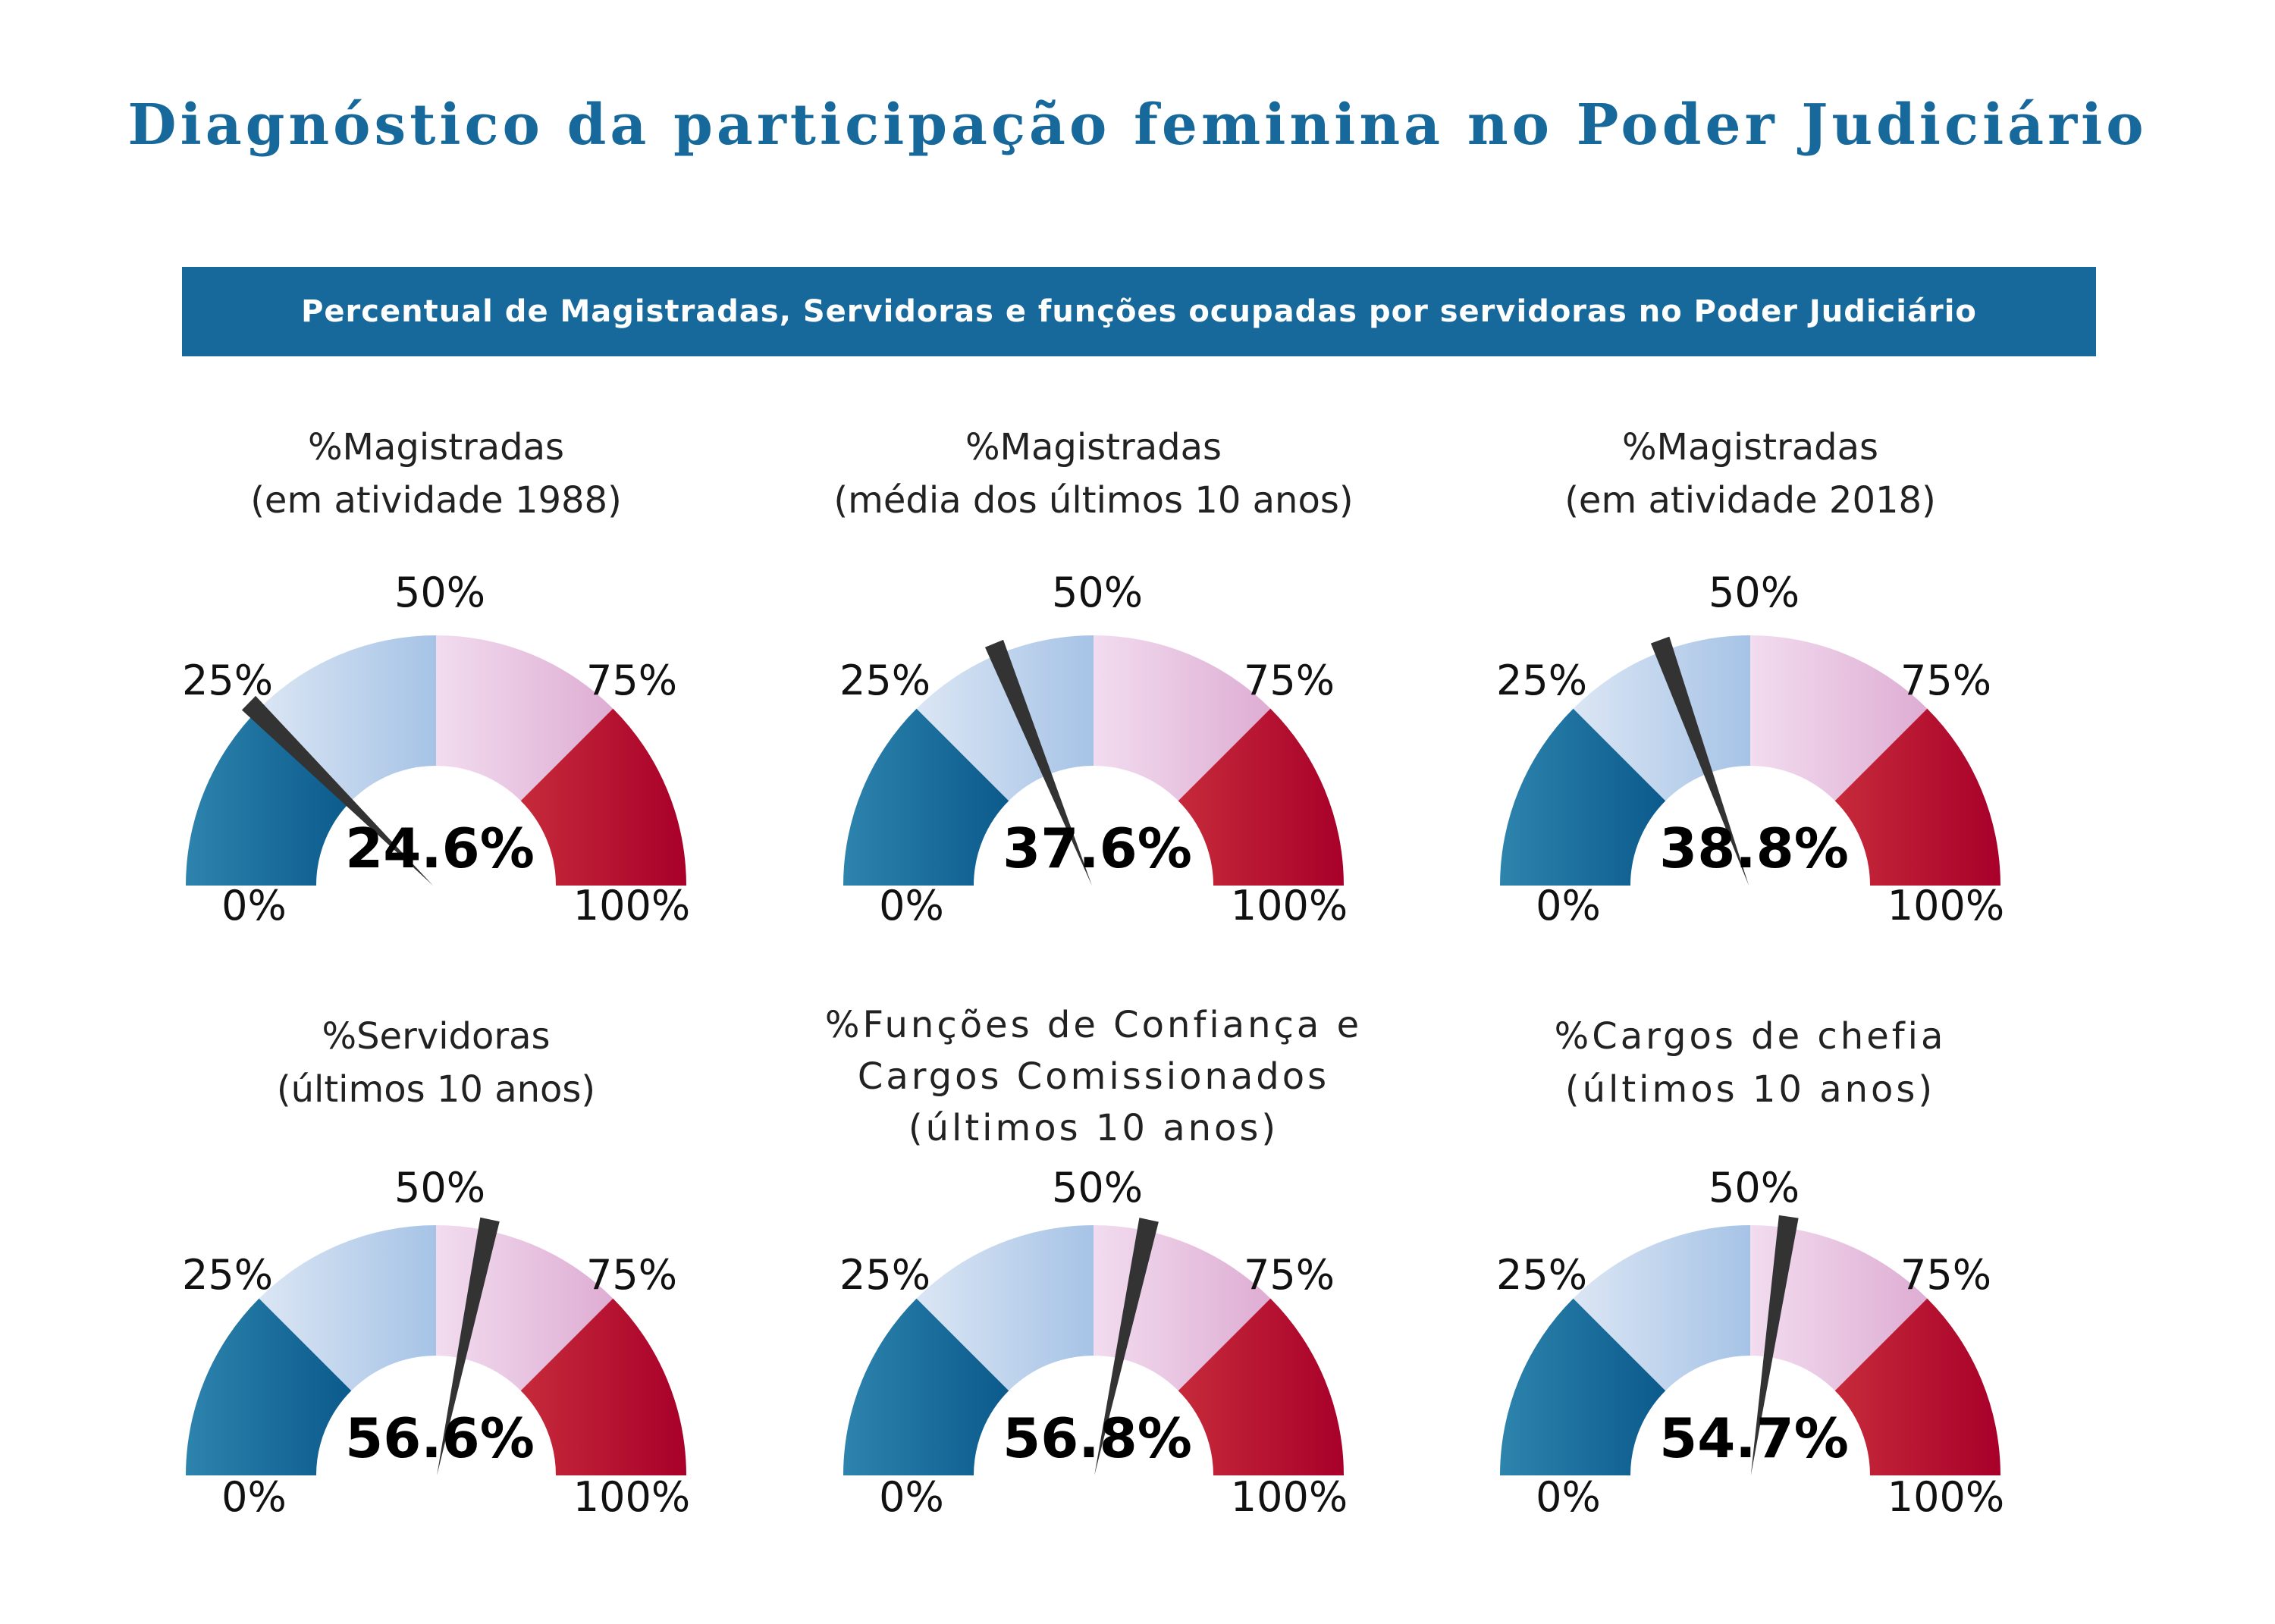  I want to click on gauge-title-line: (média dos últimos 10 anos), so click(1093, 500).